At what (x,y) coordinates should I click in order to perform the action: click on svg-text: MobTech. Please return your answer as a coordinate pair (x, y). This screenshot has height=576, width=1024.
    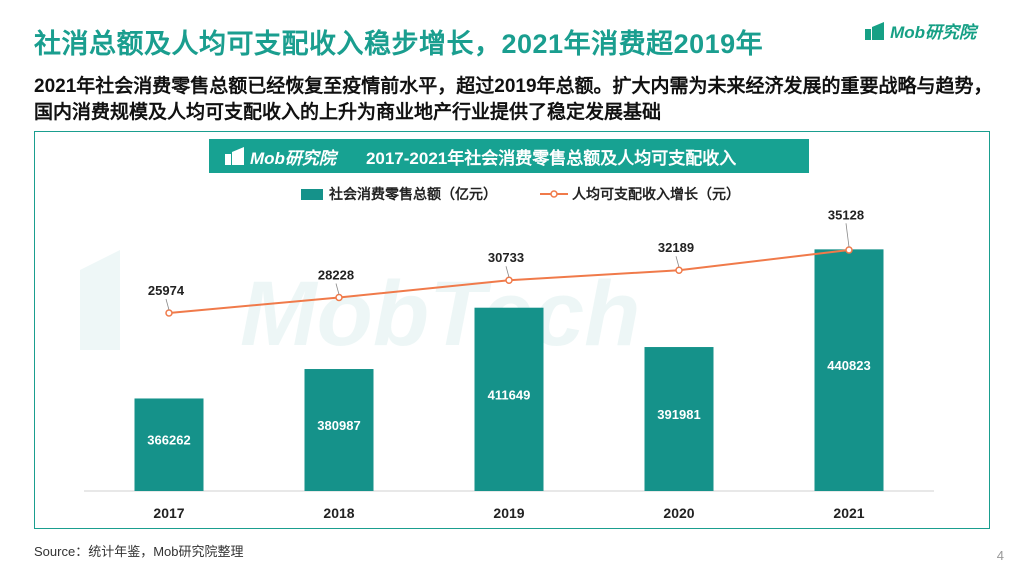
    Looking at the image, I should click on (440, 314).